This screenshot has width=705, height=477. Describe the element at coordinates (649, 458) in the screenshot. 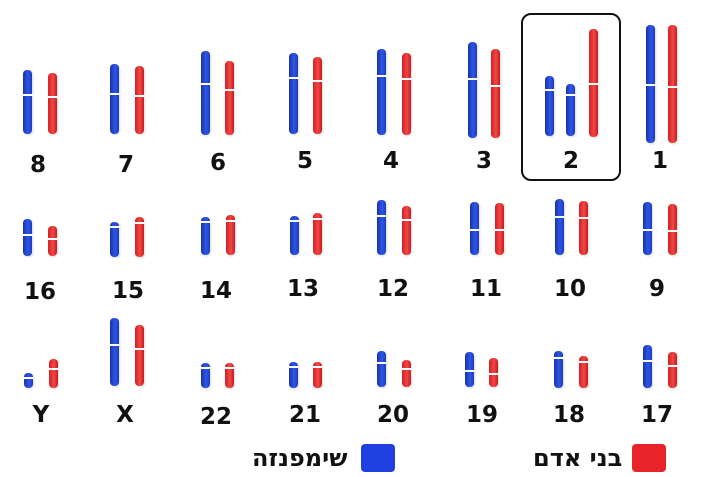

I see `legend-human-swatch` at that location.